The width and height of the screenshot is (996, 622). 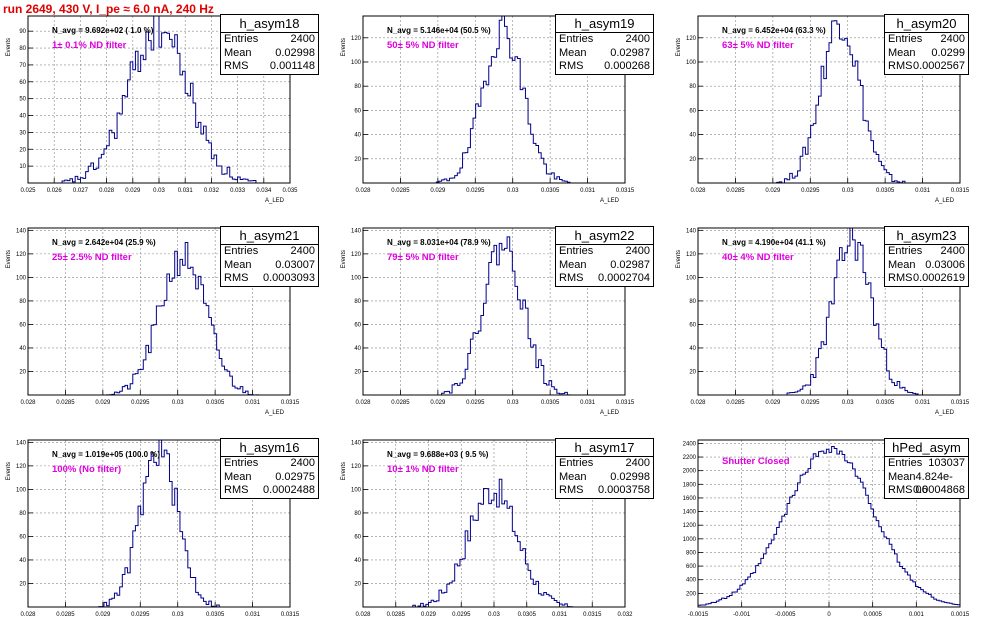 I want to click on stats-value: 0.03006, so click(x=945, y=264).